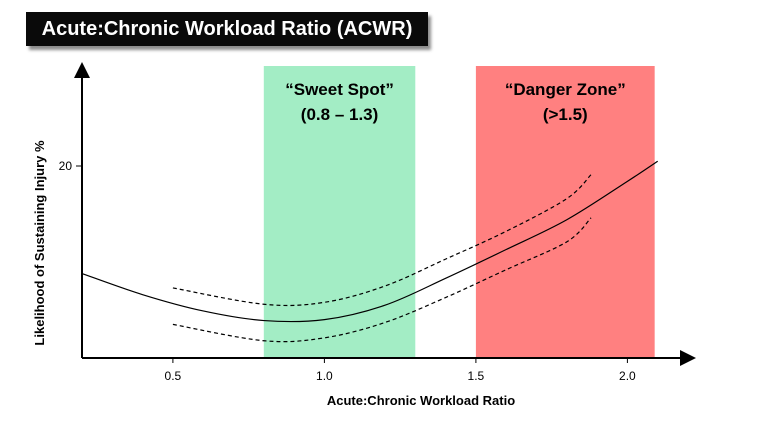 The height and width of the screenshot is (424, 767). I want to click on y-tick-label: 20, so click(66, 166).